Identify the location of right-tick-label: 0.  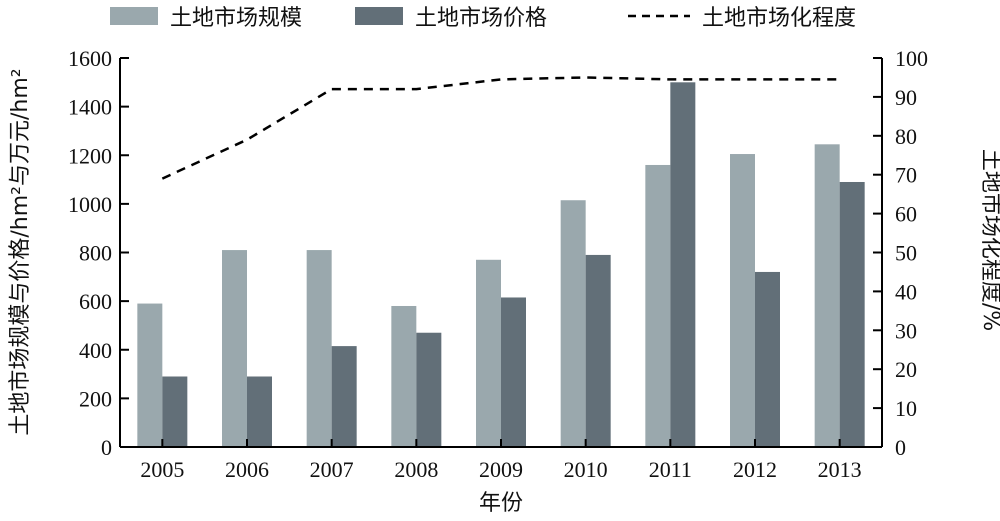
(900, 447).